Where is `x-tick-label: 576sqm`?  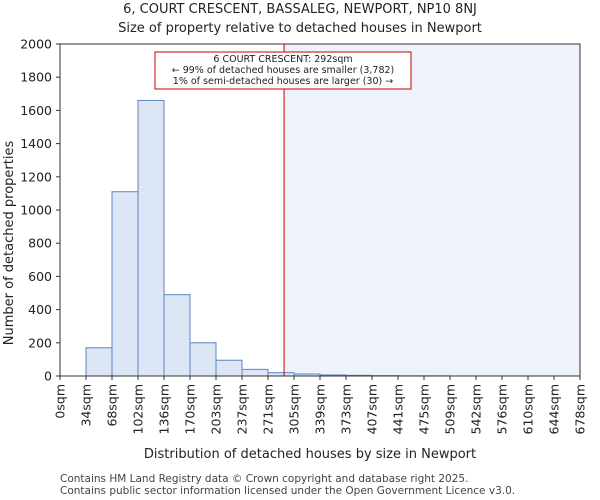 x-tick-label: 576sqm is located at coordinates (502, 409).